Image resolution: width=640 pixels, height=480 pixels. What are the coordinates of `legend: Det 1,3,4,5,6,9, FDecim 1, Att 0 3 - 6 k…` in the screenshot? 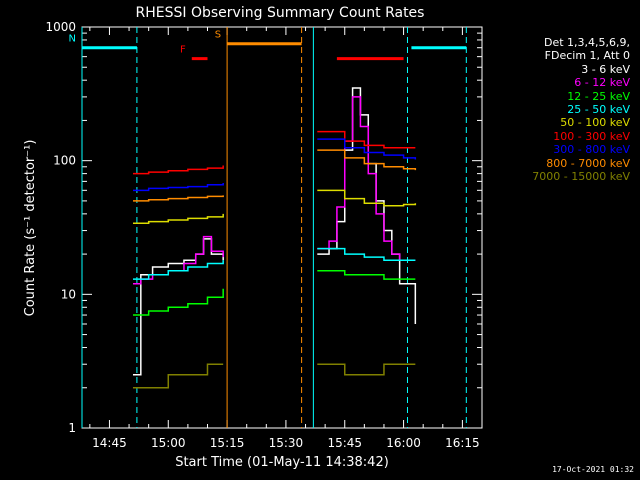 It's located at (550, 109).